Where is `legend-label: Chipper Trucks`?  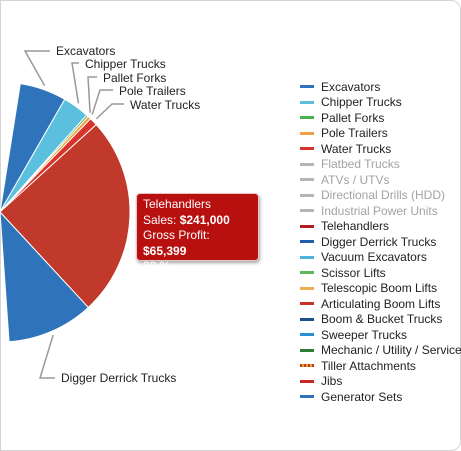 legend-label: Chipper Trucks is located at coordinates (361, 102).